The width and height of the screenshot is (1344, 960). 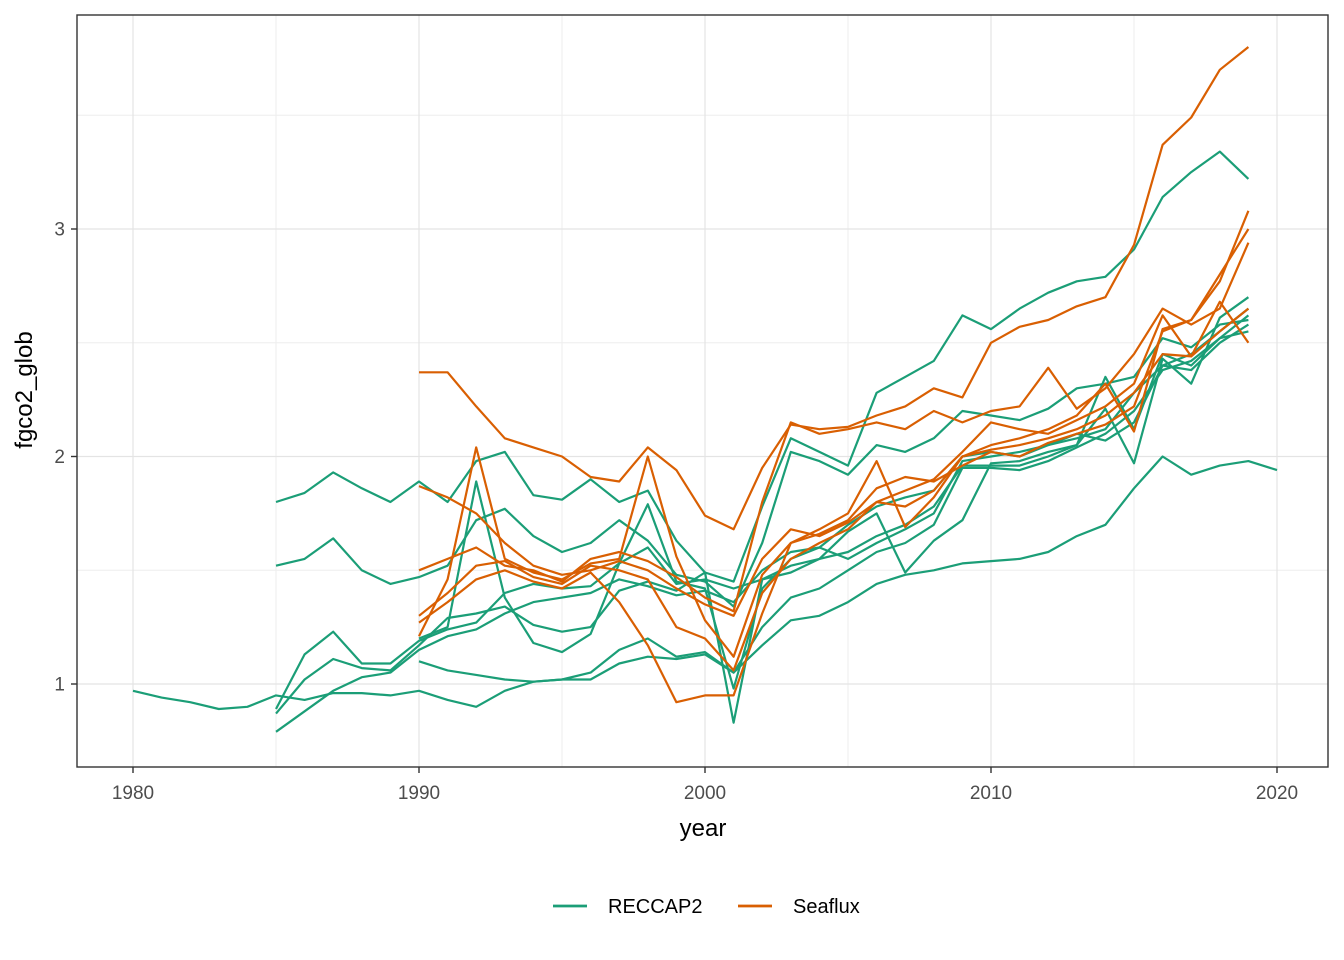 What do you see at coordinates (826, 907) in the screenshot?
I see `legend-label-seaflux: Seaflux` at bounding box center [826, 907].